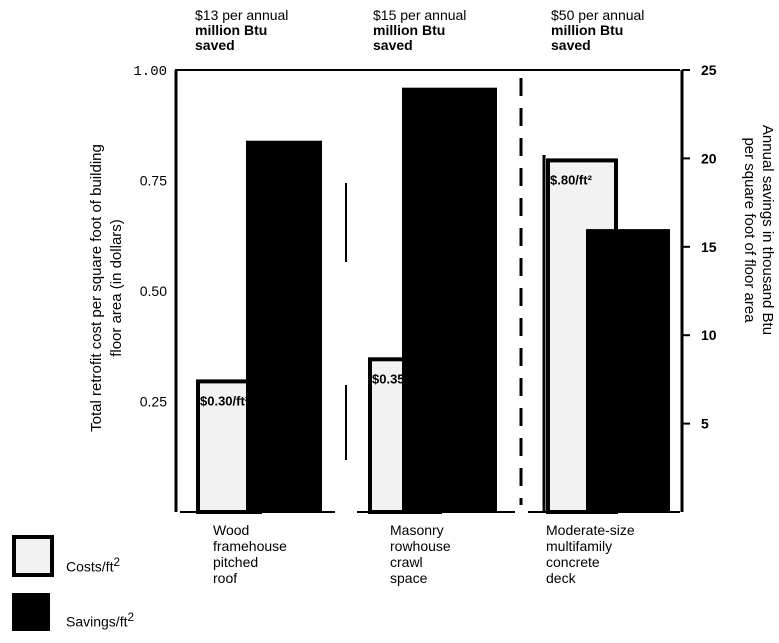 This screenshot has height=643, width=779. Describe the element at coordinates (116, 288) in the screenshot. I see `left-axis-title-line2: floor area (in dollars)` at that location.